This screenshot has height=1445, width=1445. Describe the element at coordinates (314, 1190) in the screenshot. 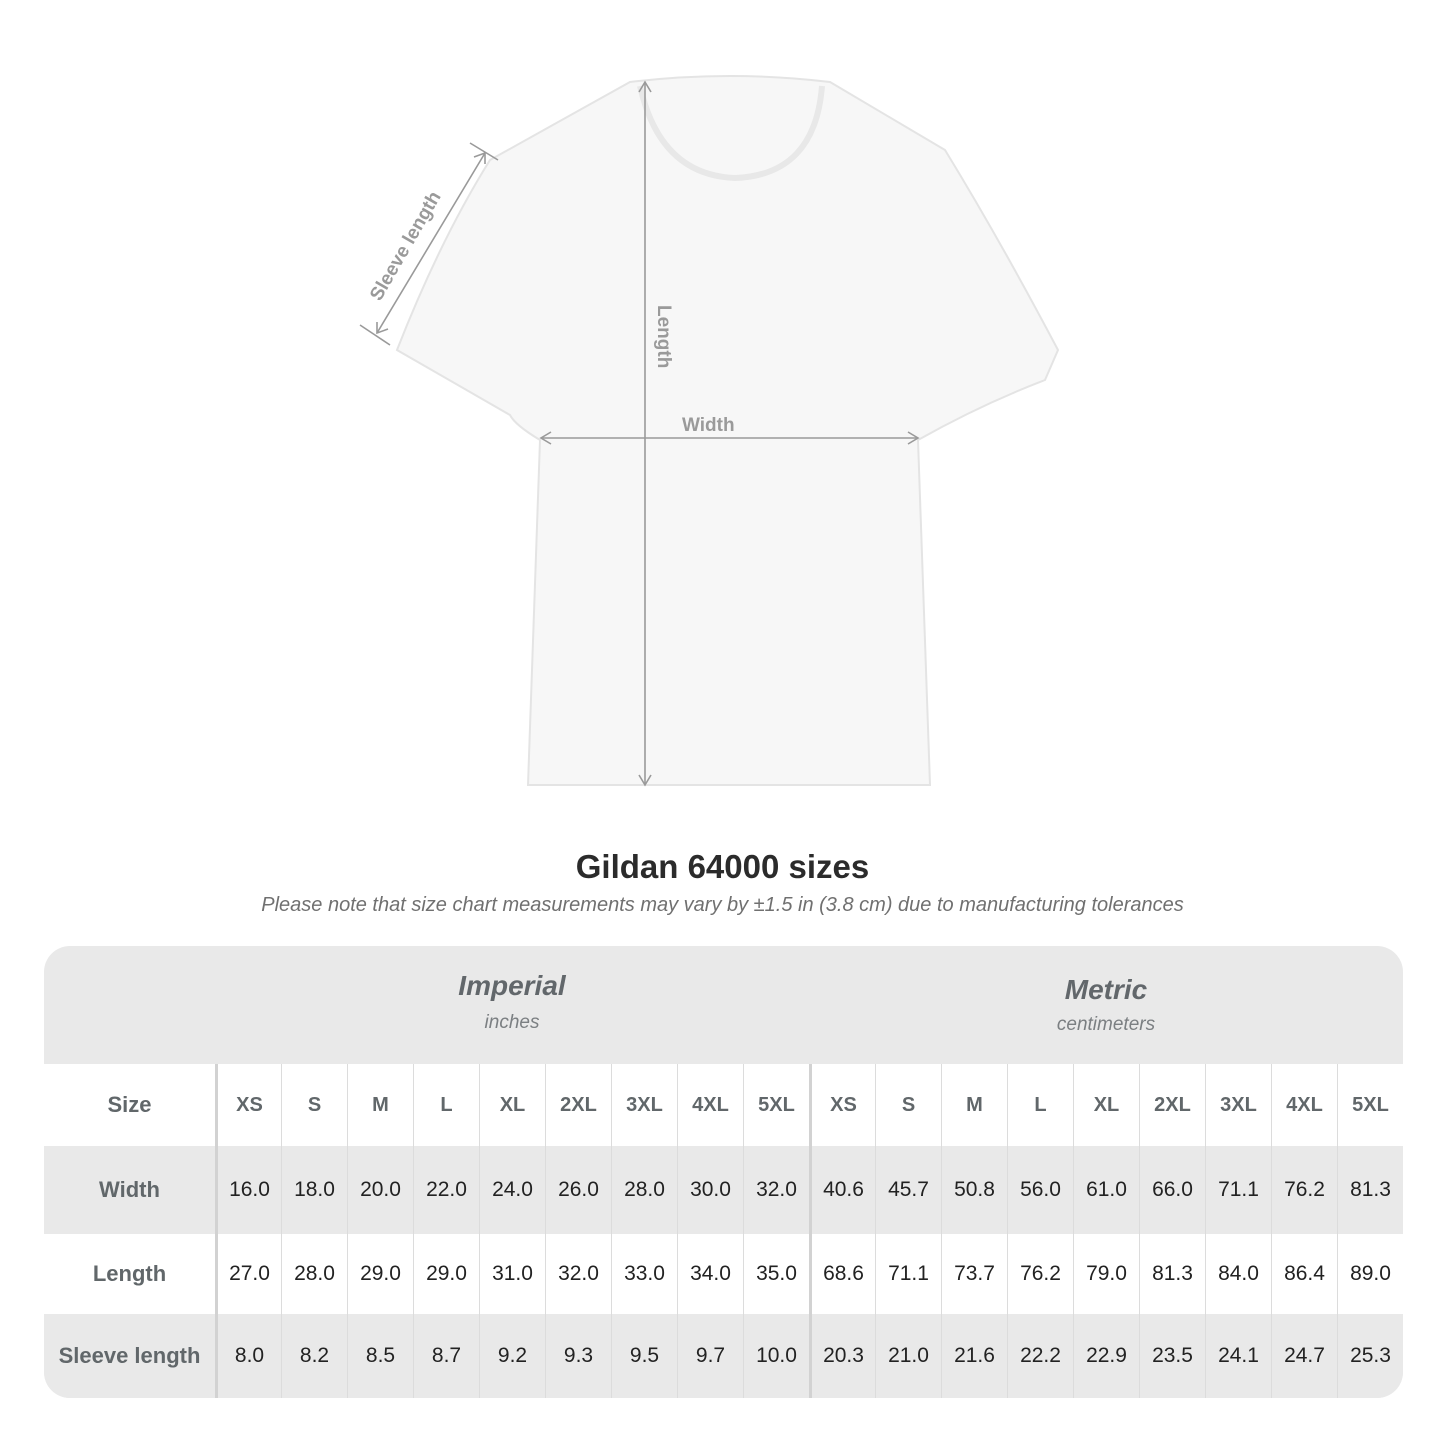

I see `table-cell-imperial: 18.0` at that location.